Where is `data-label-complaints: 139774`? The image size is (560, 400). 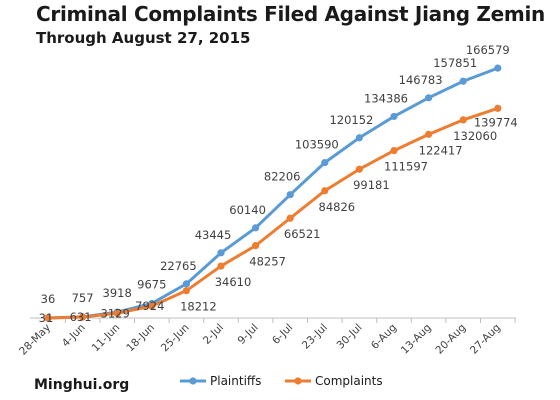 data-label-complaints: 139774 is located at coordinates (496, 122).